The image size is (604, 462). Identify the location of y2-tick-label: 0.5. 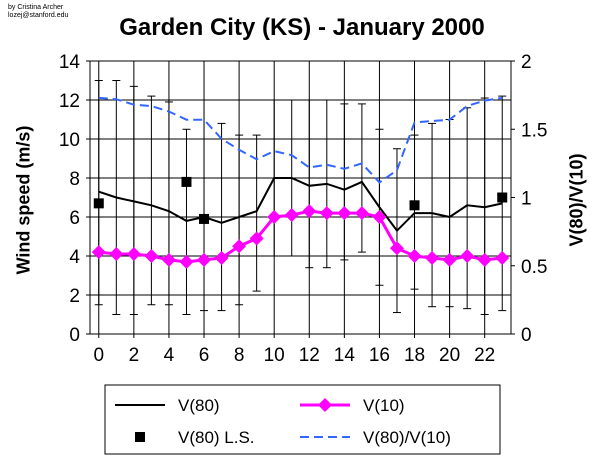
(534, 267).